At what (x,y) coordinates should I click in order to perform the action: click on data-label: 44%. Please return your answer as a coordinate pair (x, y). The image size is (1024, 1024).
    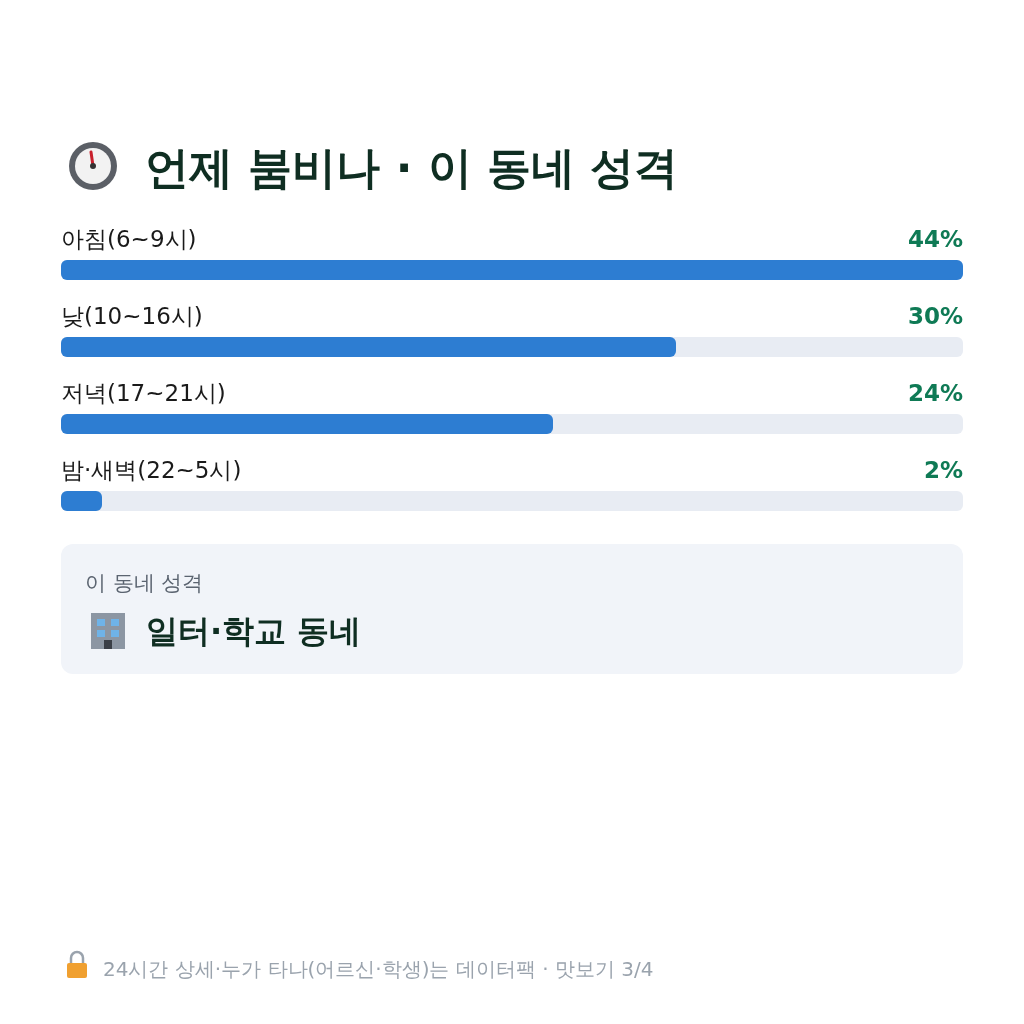
    Looking at the image, I should click on (935, 239).